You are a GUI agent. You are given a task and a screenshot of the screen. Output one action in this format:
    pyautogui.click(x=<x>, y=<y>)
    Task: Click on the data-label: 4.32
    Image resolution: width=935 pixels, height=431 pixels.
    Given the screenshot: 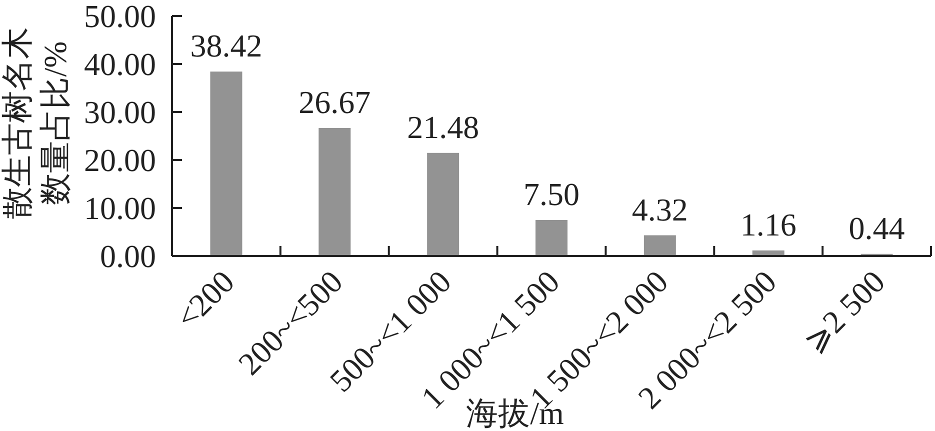 What is the action you would take?
    pyautogui.click(x=660, y=209)
    